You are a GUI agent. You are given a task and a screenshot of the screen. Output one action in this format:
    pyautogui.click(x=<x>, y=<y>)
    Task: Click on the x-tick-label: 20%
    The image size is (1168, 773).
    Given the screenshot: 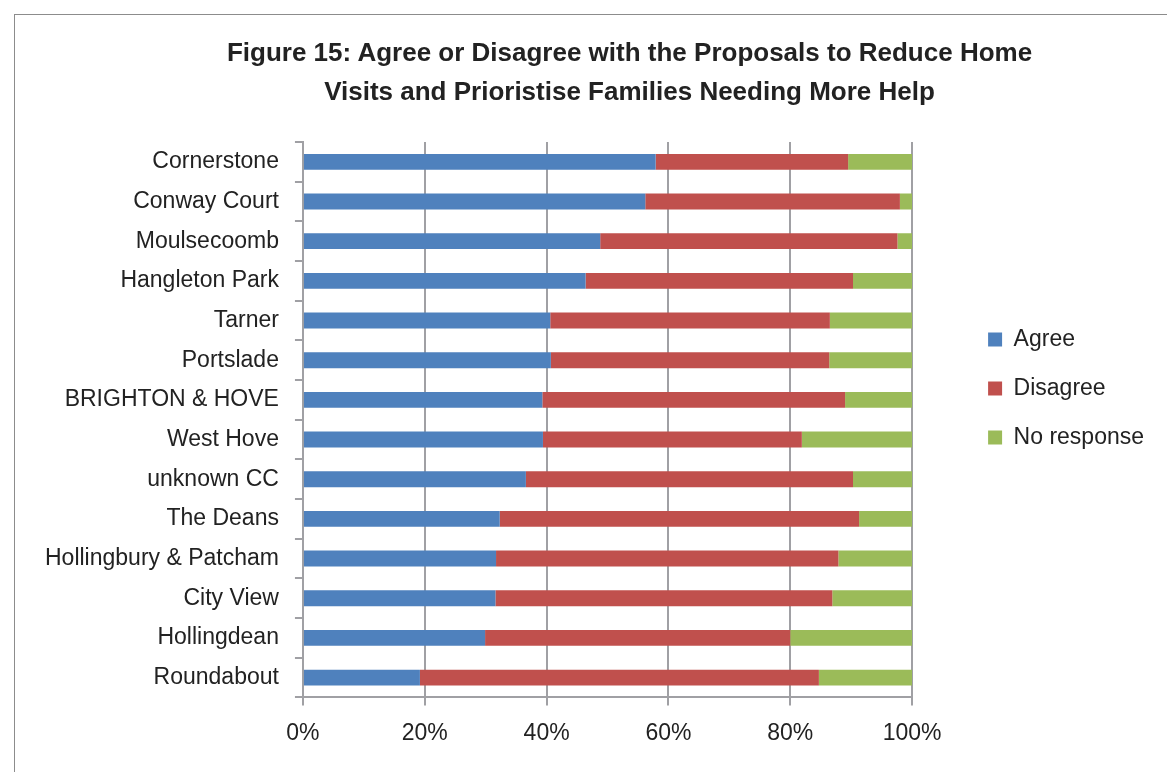 What is the action you would take?
    pyautogui.click(x=424, y=731)
    